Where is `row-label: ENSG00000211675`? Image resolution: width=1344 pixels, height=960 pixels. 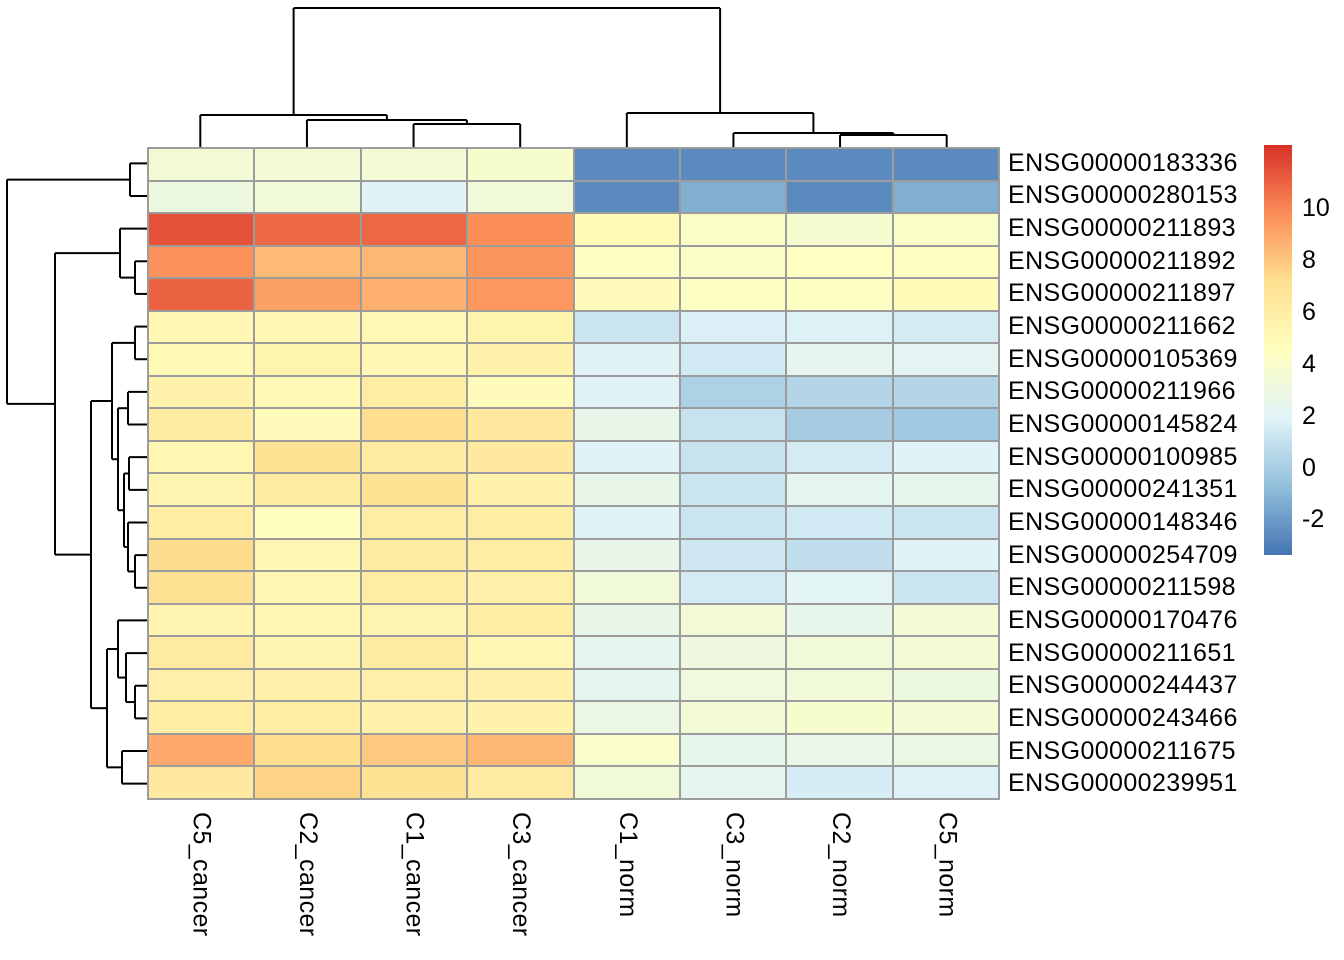
row-label: ENSG00000211675 is located at coordinates (1122, 750).